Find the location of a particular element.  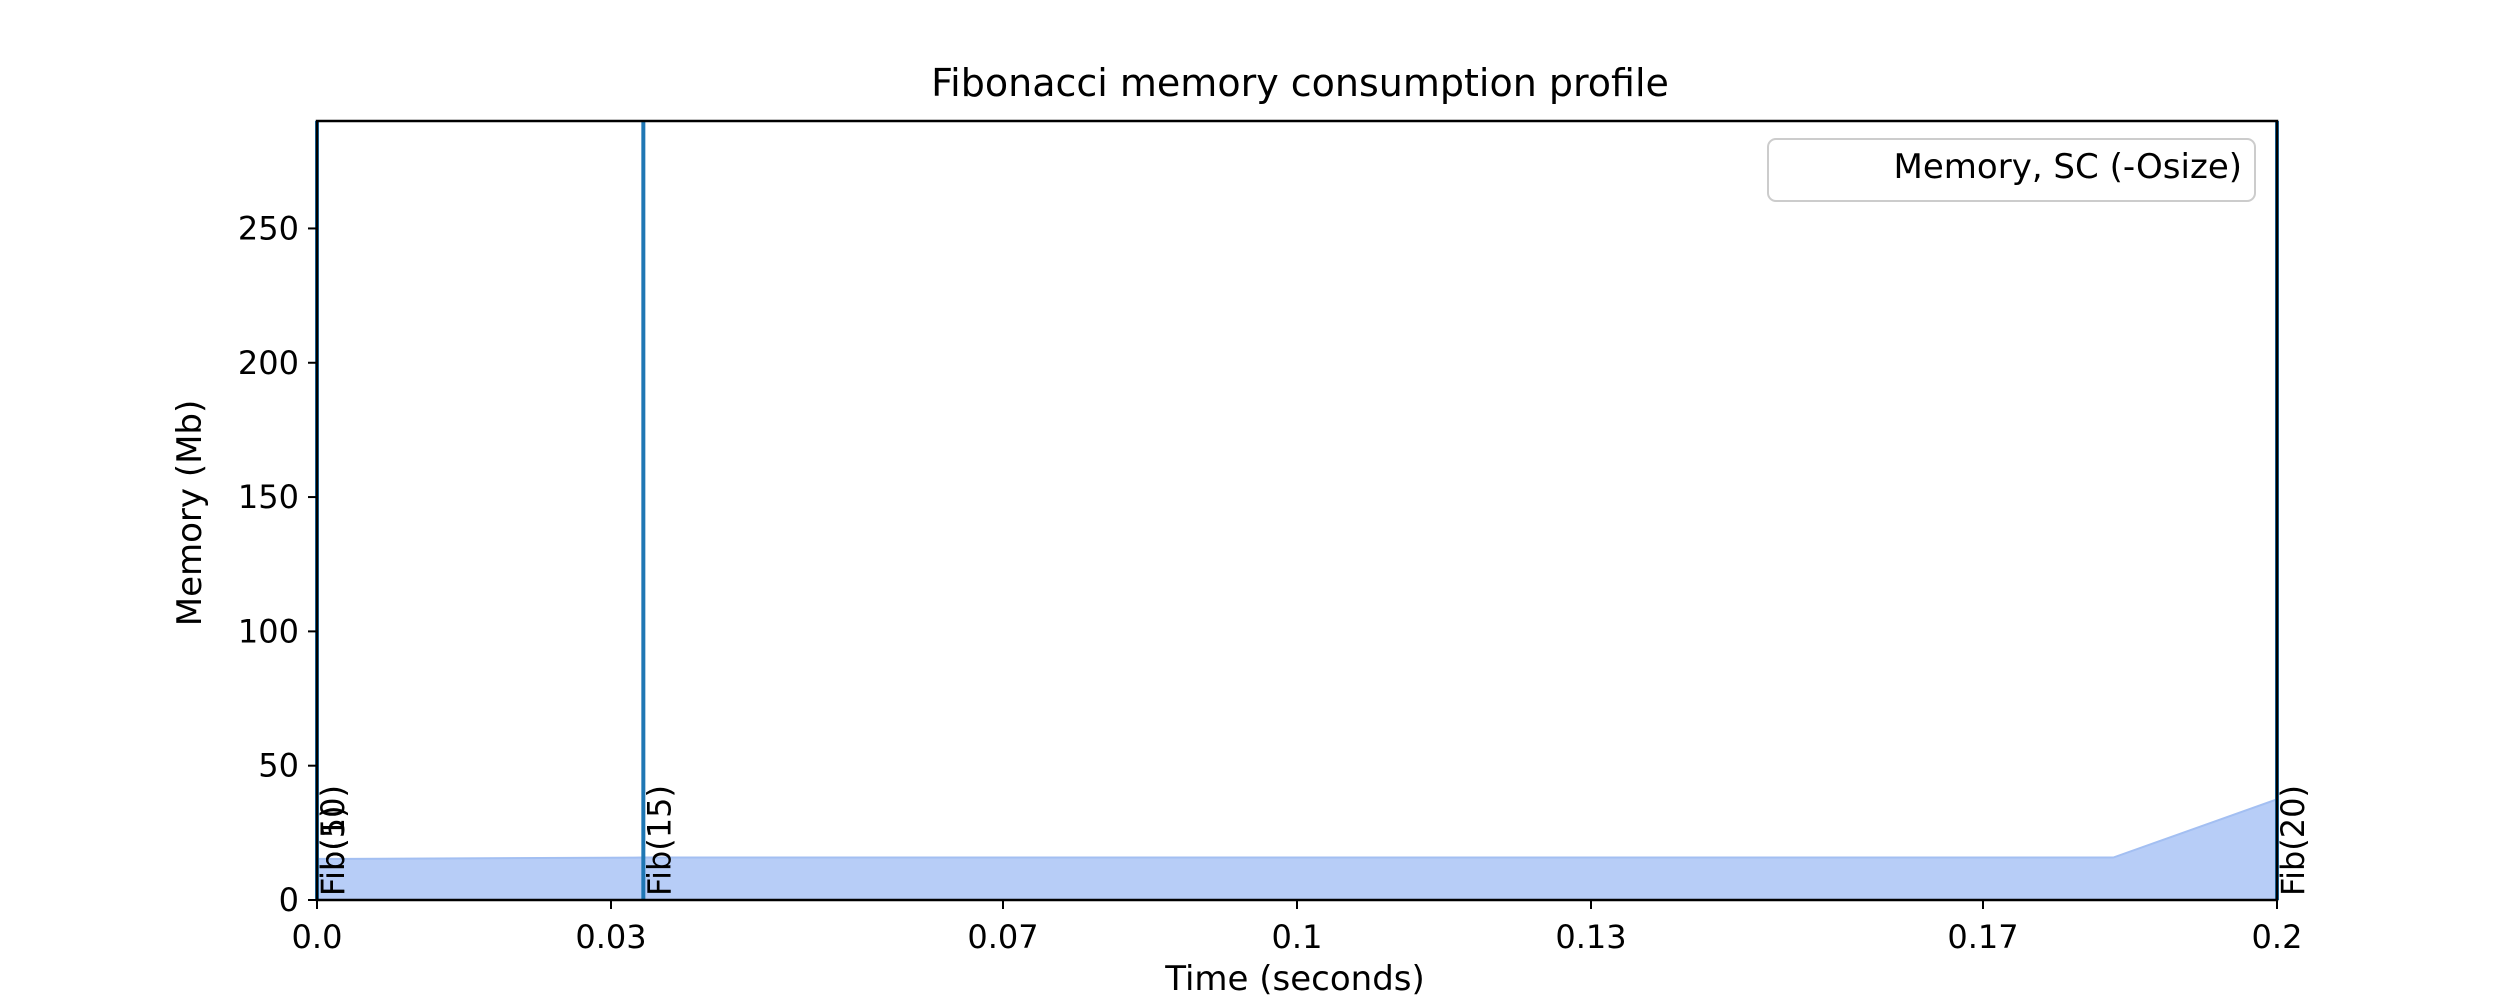

y-tick-label: 0 is located at coordinates (289, 900).